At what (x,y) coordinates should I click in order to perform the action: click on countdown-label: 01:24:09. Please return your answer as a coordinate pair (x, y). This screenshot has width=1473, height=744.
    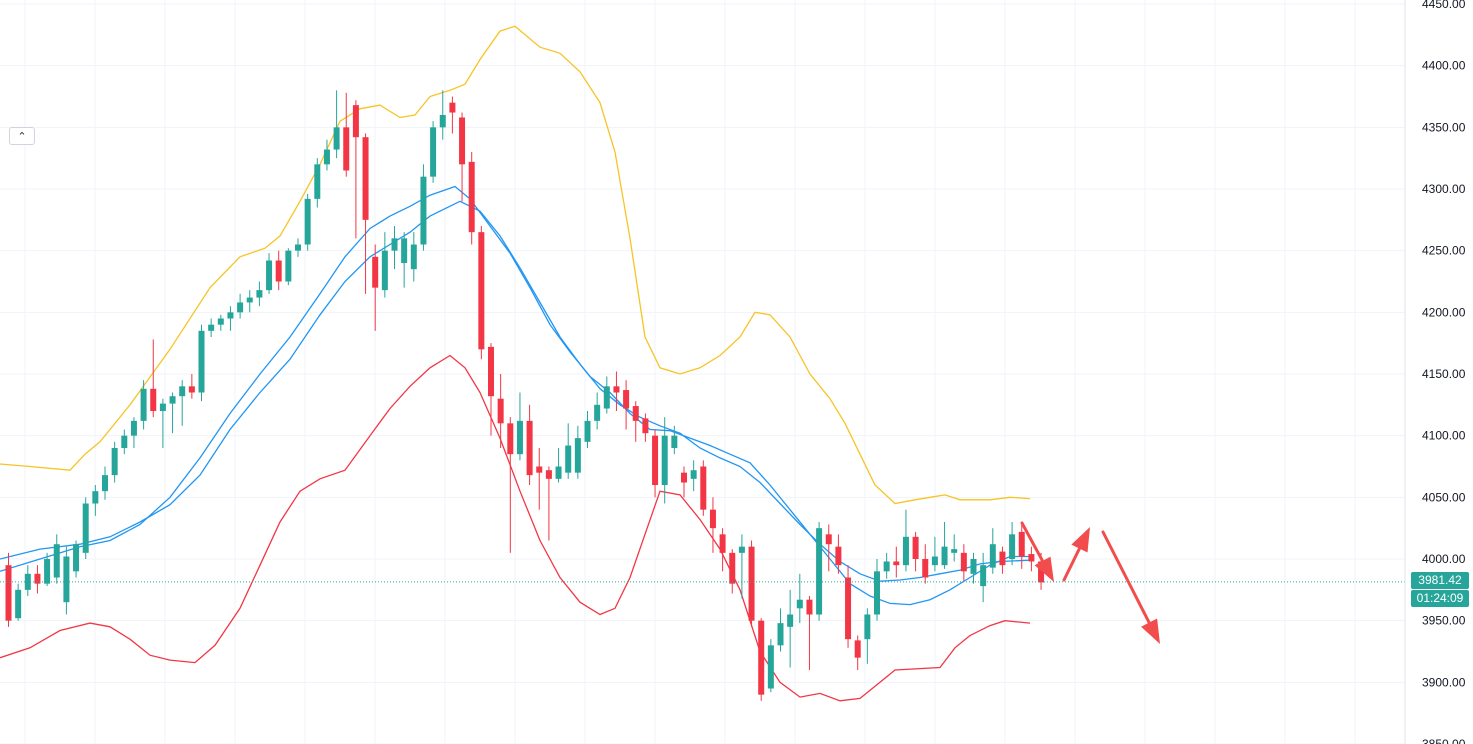
    Looking at the image, I should click on (1440, 598).